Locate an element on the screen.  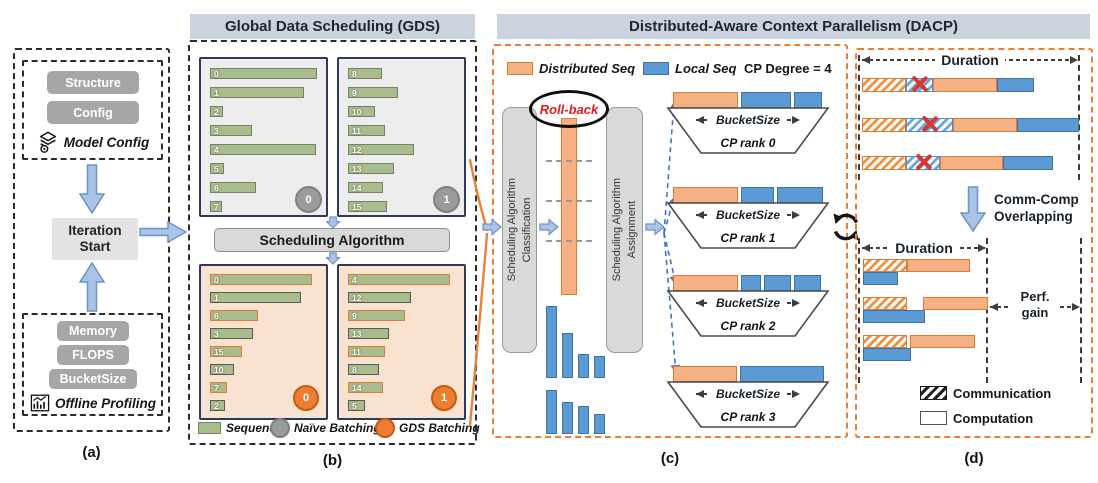
sequence-bar-8: 8 is located at coordinates (364, 369).